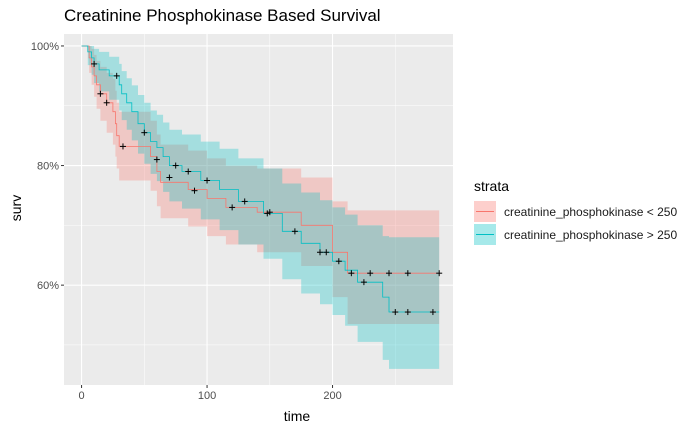 The height and width of the screenshot is (432, 700). I want to click on legend-key-high-cpk, so click(485, 234).